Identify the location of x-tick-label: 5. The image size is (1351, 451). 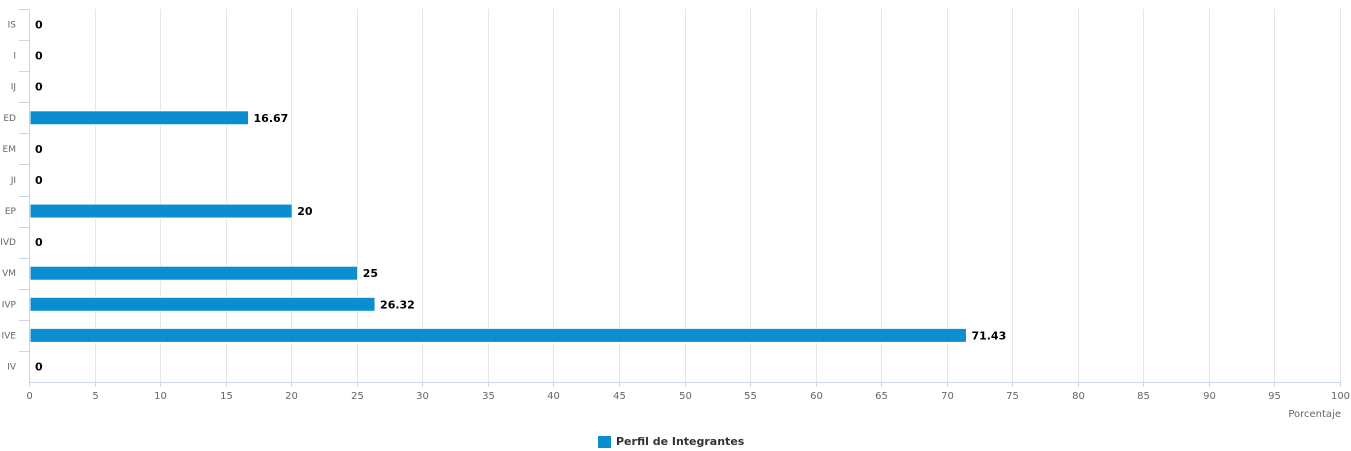
(95, 396).